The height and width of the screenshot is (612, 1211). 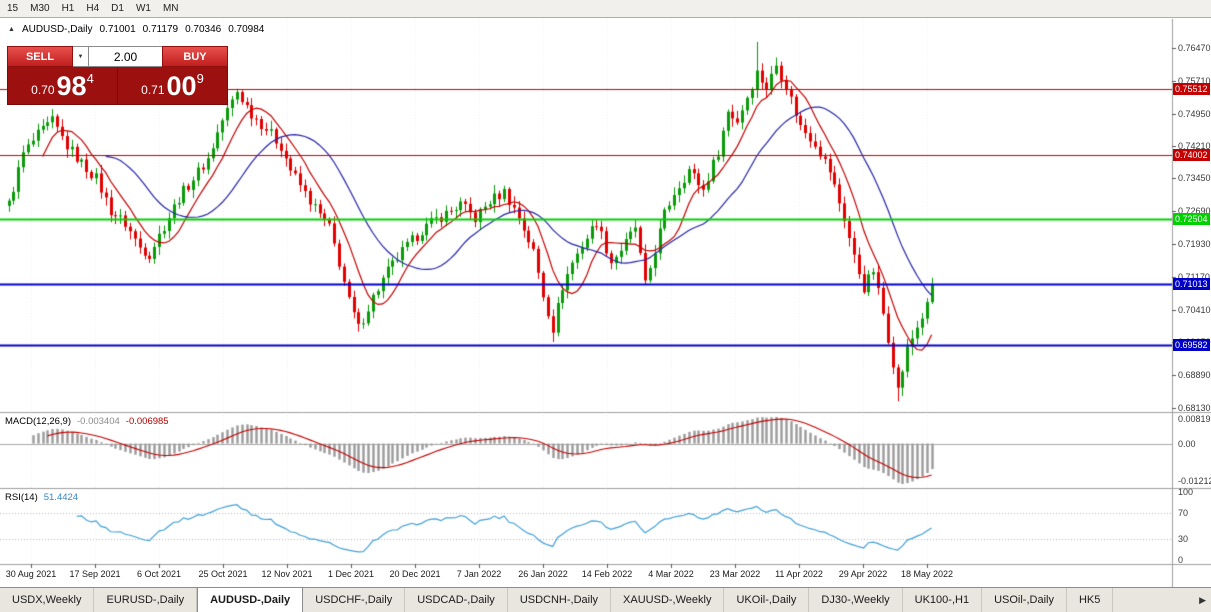 What do you see at coordinates (799, 574) in the screenshot?
I see `date-axis-label: 11 Apr 2022` at bounding box center [799, 574].